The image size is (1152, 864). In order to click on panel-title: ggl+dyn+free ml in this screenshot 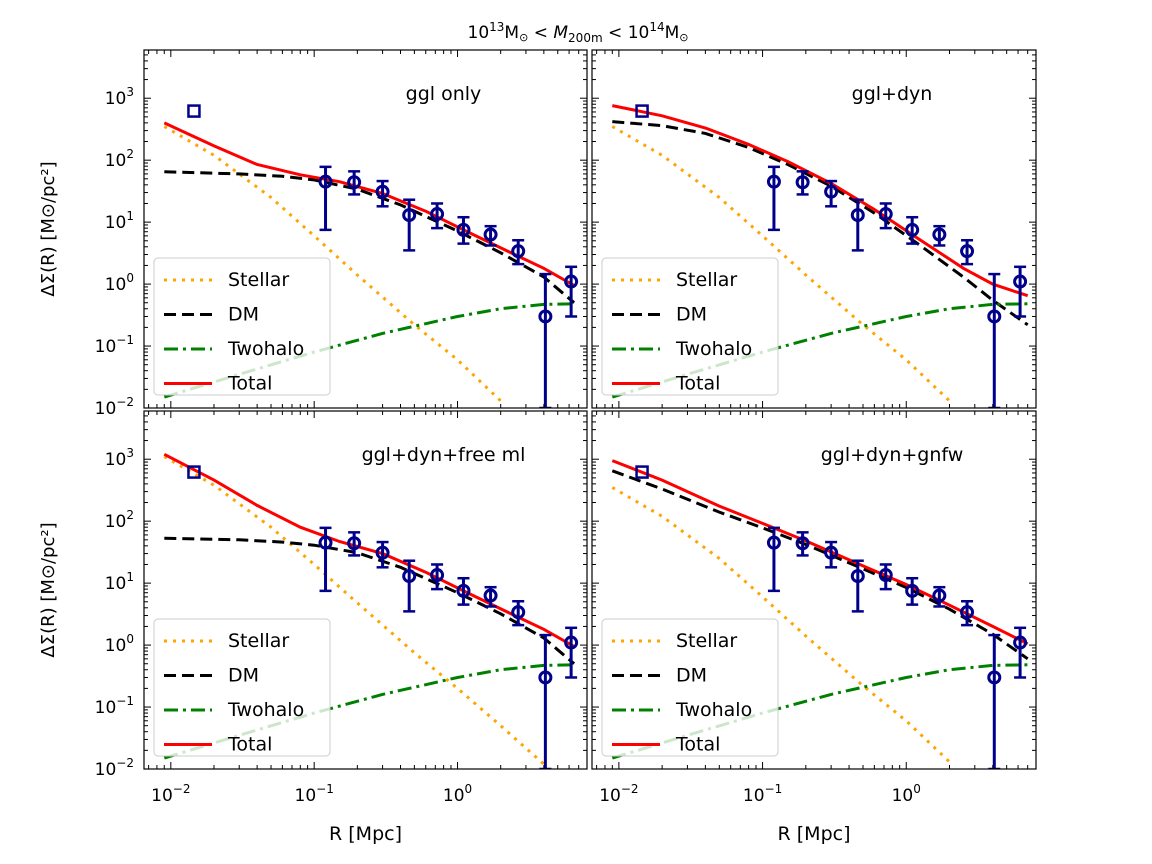, I will do `click(444, 455)`.